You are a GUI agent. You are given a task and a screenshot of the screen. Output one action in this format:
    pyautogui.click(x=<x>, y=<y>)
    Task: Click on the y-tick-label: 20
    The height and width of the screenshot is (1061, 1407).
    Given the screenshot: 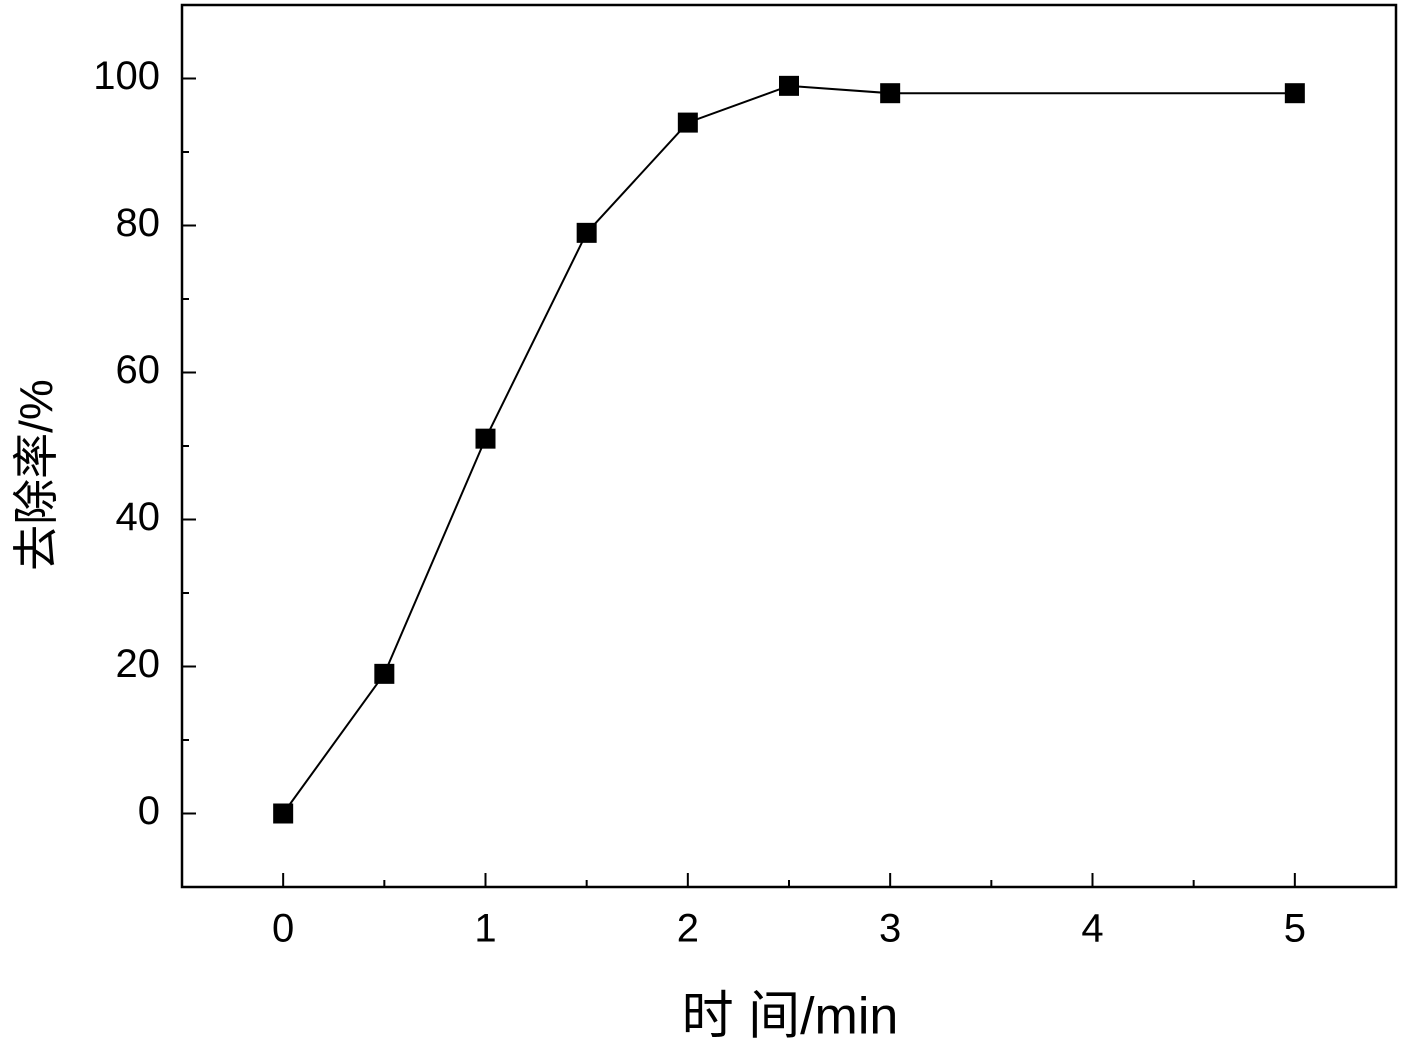 What is the action you would take?
    pyautogui.click(x=138, y=664)
    